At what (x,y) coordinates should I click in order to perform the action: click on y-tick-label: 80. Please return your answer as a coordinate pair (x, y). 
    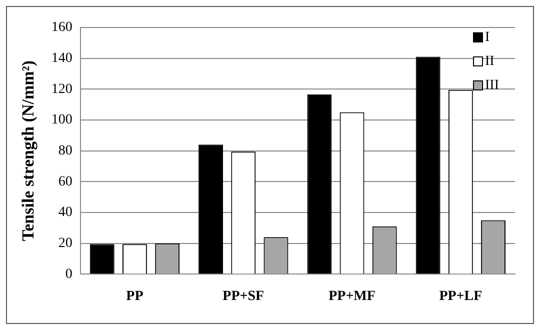
    Looking at the image, I should click on (65, 150).